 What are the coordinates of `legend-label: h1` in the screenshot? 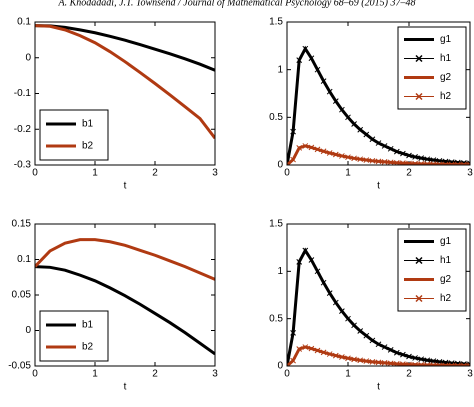 It's located at (446, 58).